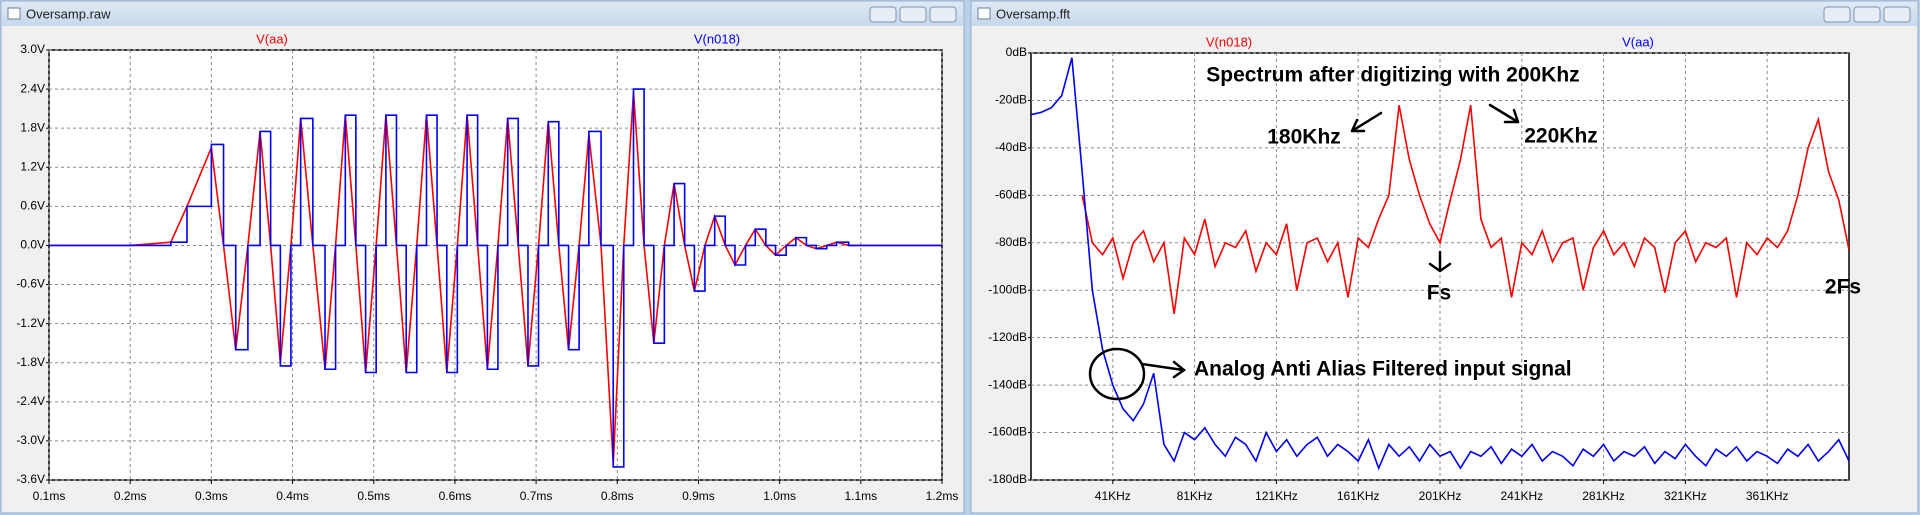  What do you see at coordinates (1304, 137) in the screenshot?
I see `annotation: 180Khz` at bounding box center [1304, 137].